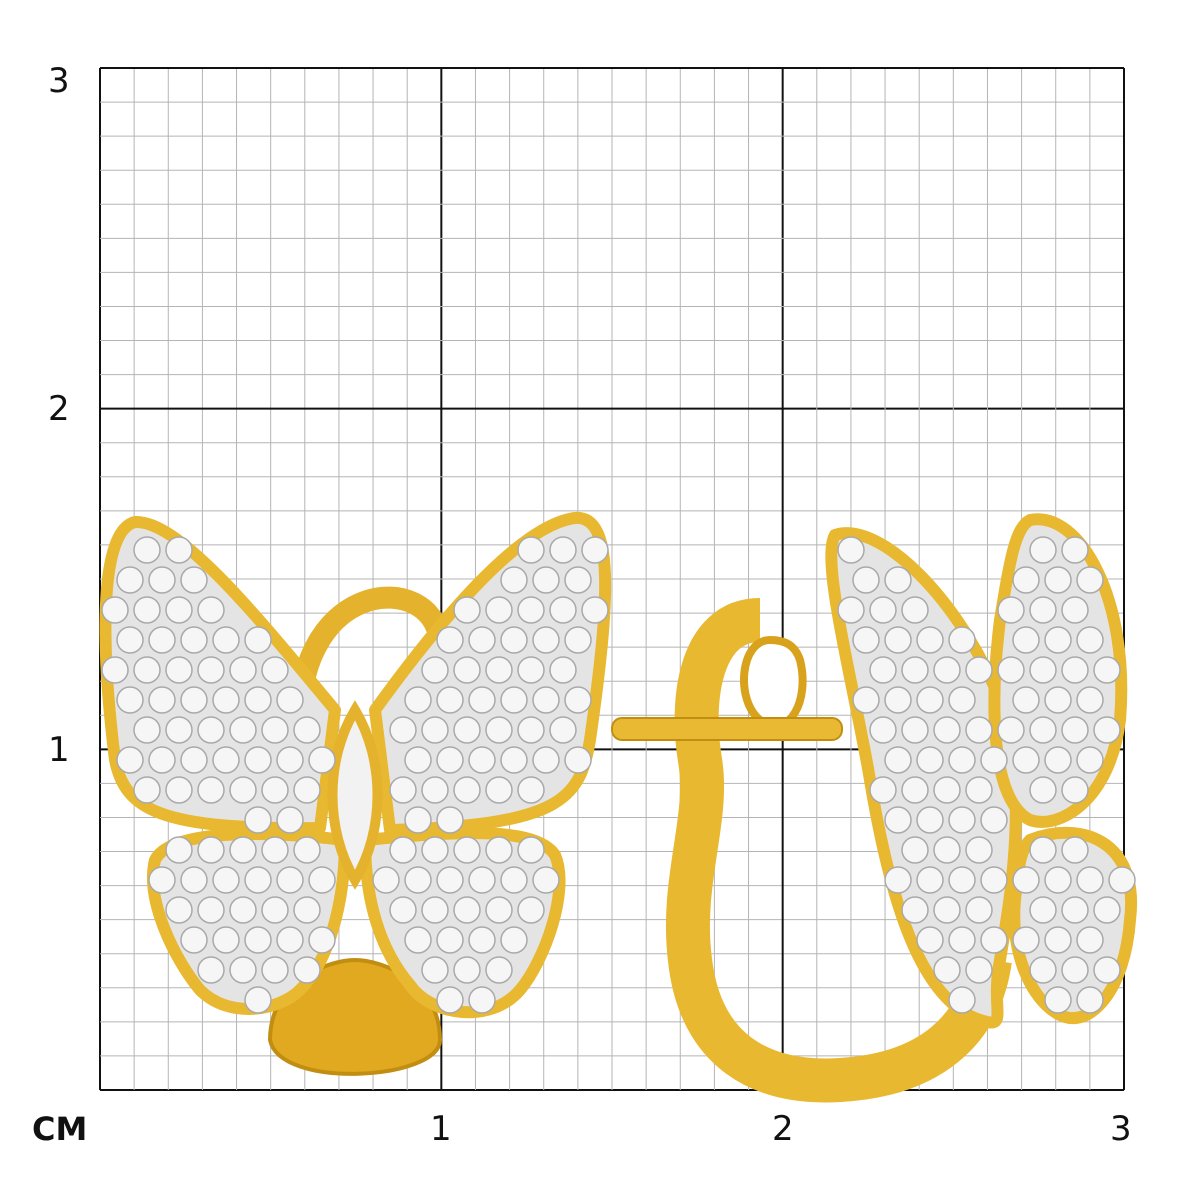 The image size is (1200, 1200). I want to click on unit-label: CM, so click(60, 1129).